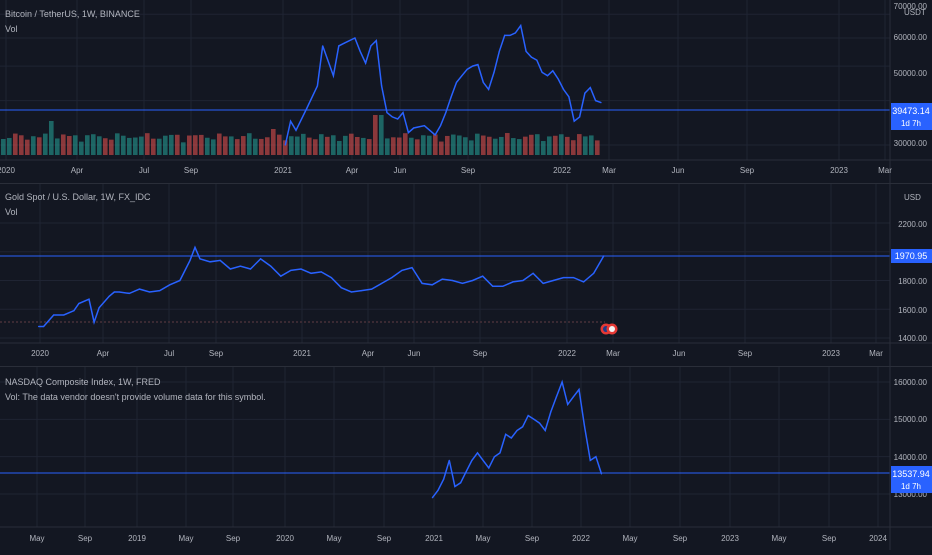 The image size is (932, 555). Describe the element at coordinates (300, 135) in the screenshot. I see `bitcoin-volume-bars` at that location.